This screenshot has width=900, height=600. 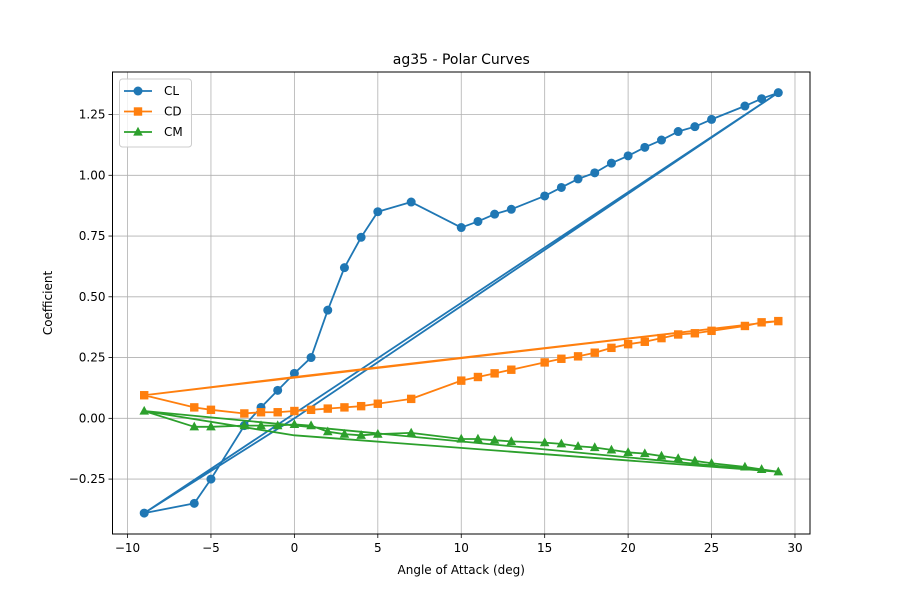 I want to click on series-cd, so click(x=461, y=367).